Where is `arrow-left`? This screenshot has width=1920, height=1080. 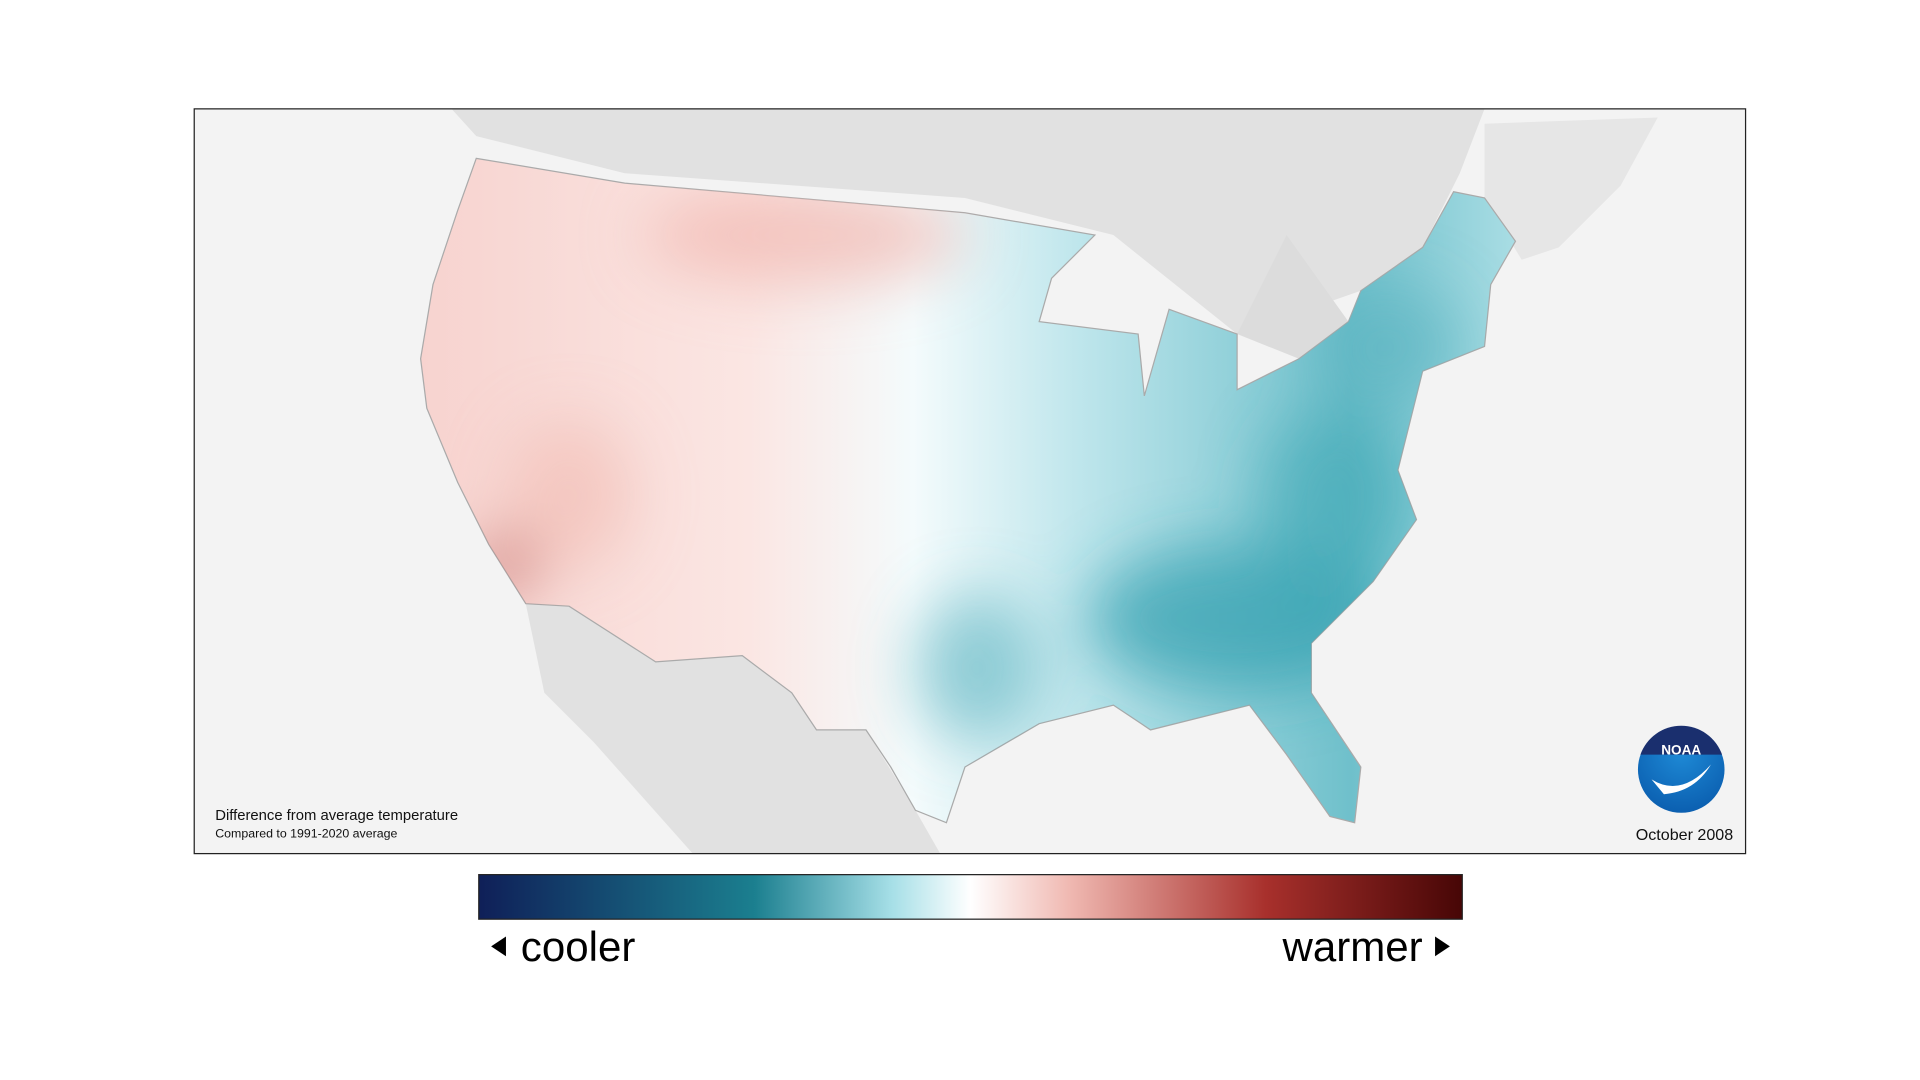 arrow-left is located at coordinates (498, 946).